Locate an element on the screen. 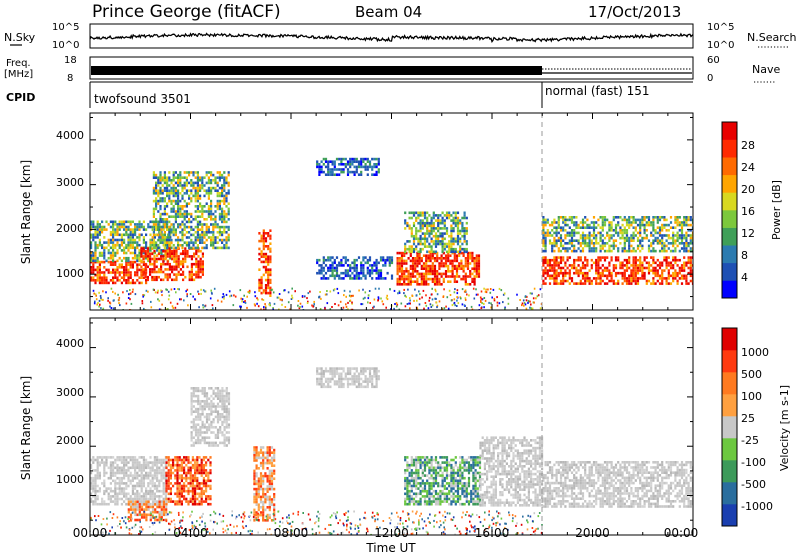 The height and width of the screenshot is (554, 800). power-ytick-1000: 1000 is located at coordinates (70, 273).